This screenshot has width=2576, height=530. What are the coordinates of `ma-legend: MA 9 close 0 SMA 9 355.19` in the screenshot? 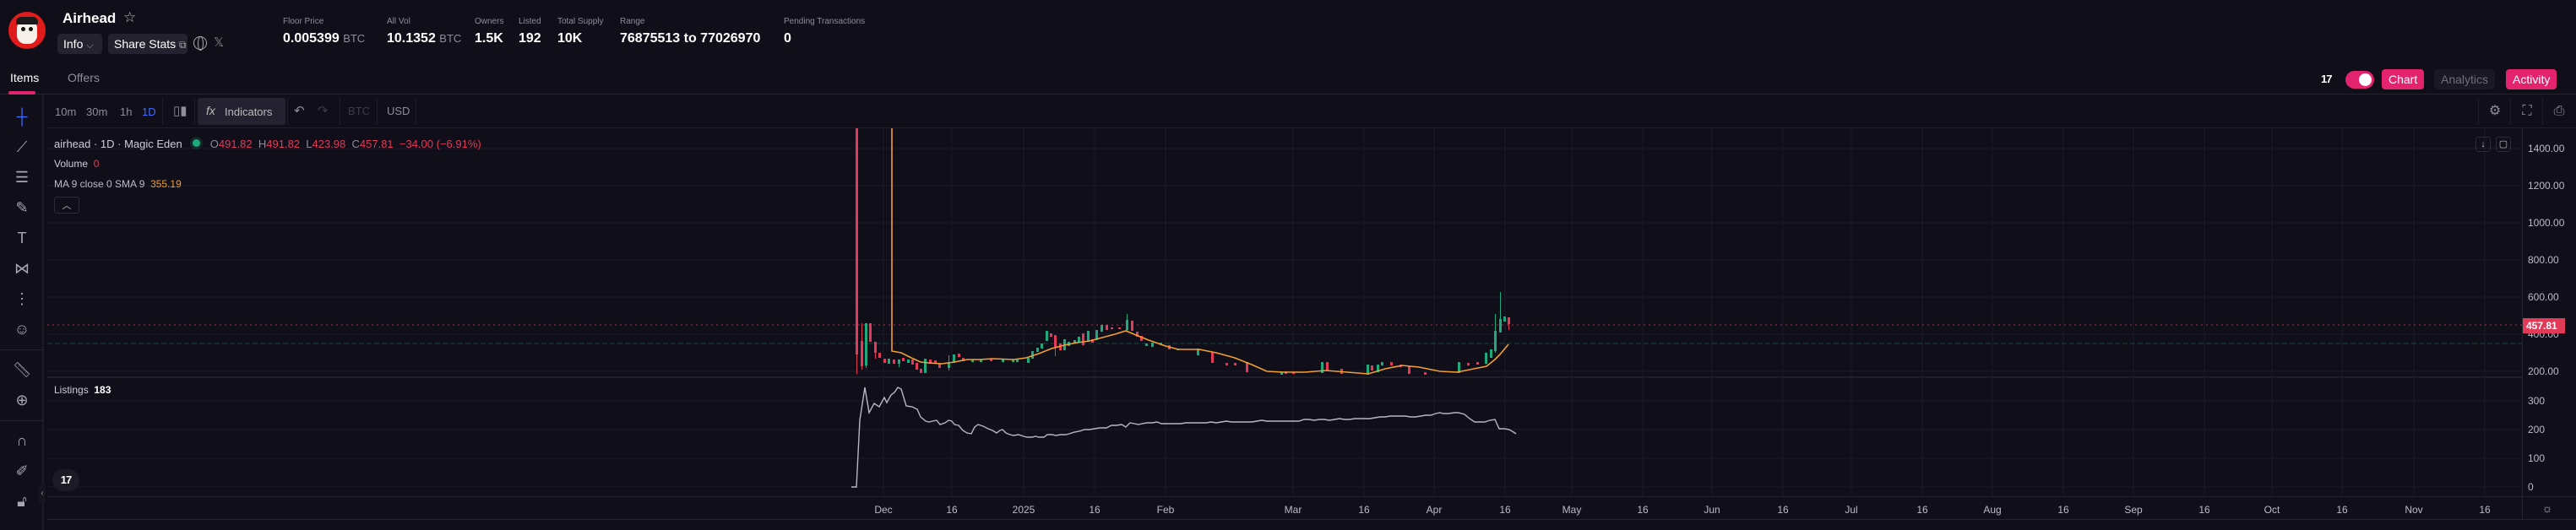 It's located at (118, 184).